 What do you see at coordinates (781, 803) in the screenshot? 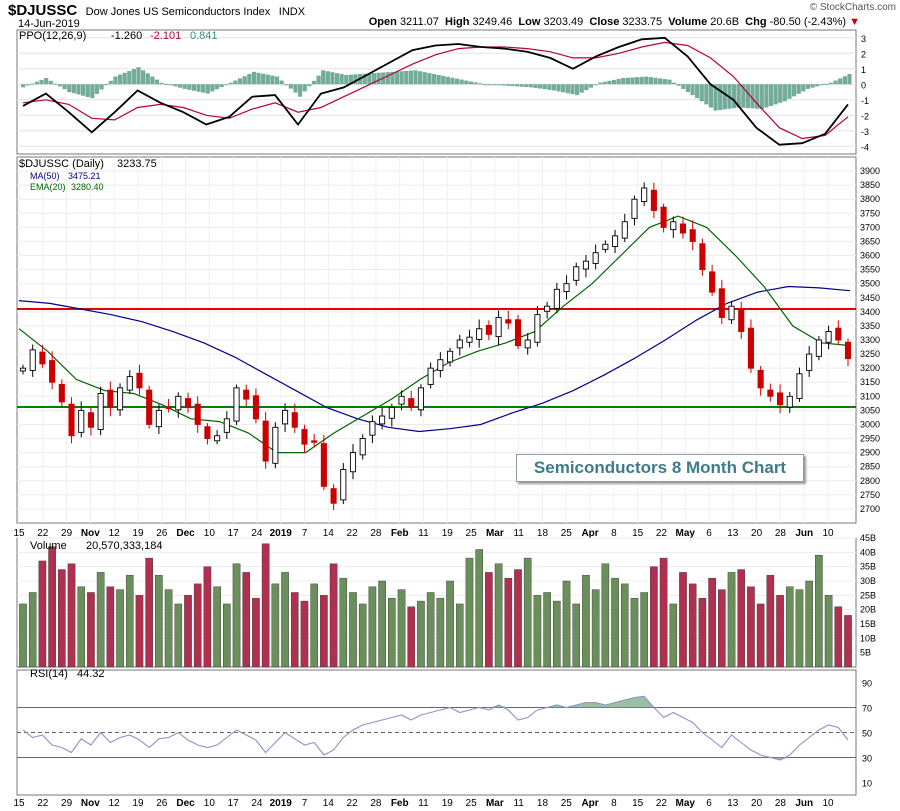
I see `date-axis-label-bottom: 28` at bounding box center [781, 803].